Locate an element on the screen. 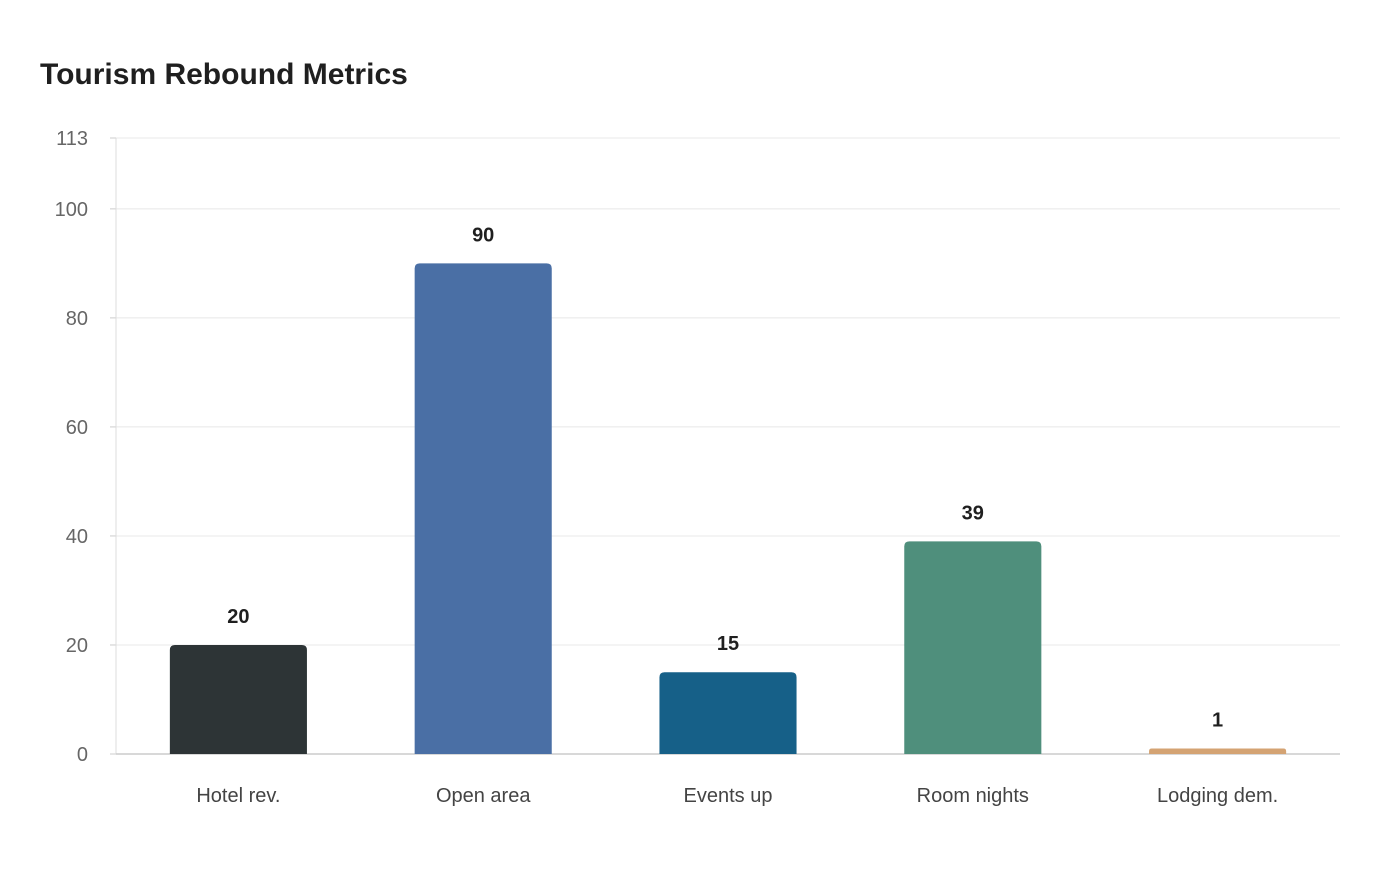 This screenshot has width=1400, height=880. chart-title: Tourism Rebound Metrics is located at coordinates (224, 74).